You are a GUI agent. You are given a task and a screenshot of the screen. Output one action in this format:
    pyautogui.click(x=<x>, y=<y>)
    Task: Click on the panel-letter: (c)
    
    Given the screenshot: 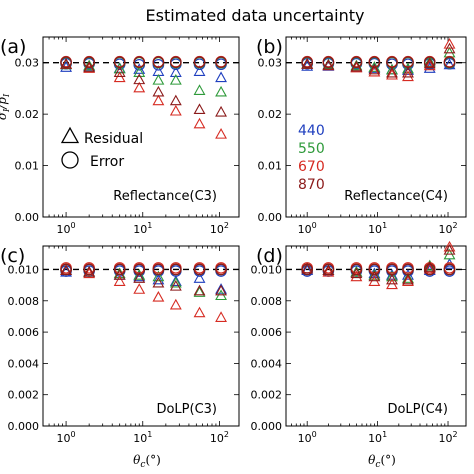 What is the action you would take?
    pyautogui.click(x=12, y=256)
    